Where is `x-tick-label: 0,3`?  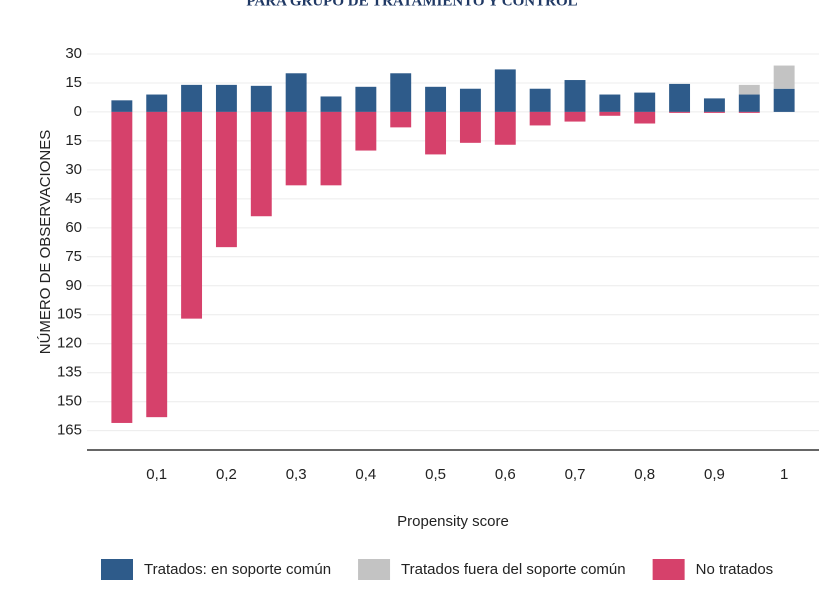
x-tick-label: 0,3 is located at coordinates (296, 474).